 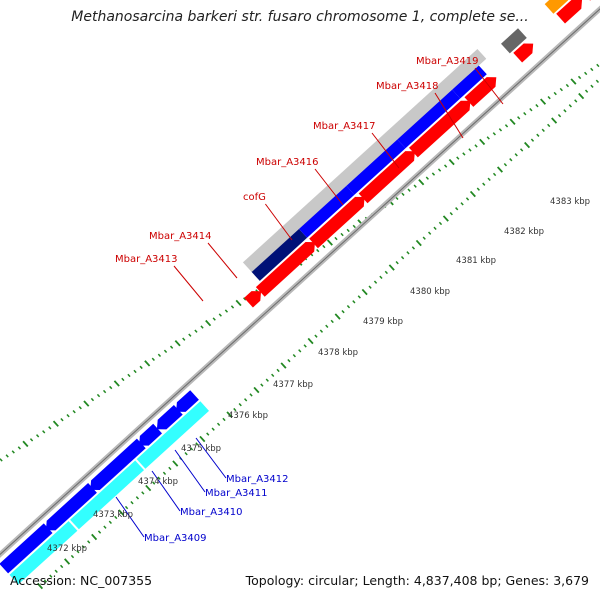 I want to click on scale-label-4381: 4381 kbp, so click(x=476, y=261).